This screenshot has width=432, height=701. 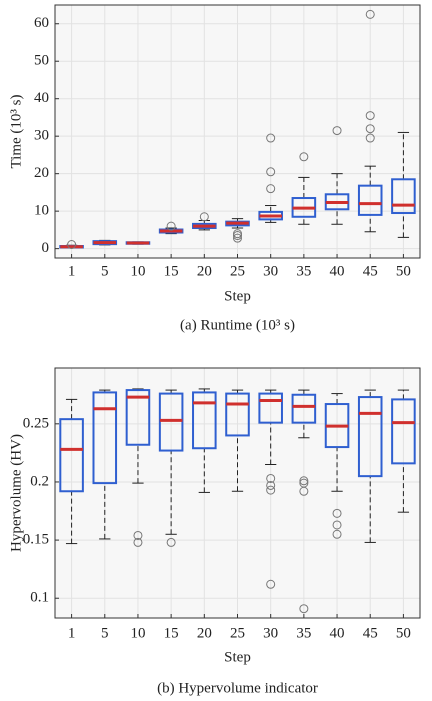 What do you see at coordinates (46, 248) in the screenshot?
I see `y-tick-label: 0` at bounding box center [46, 248].